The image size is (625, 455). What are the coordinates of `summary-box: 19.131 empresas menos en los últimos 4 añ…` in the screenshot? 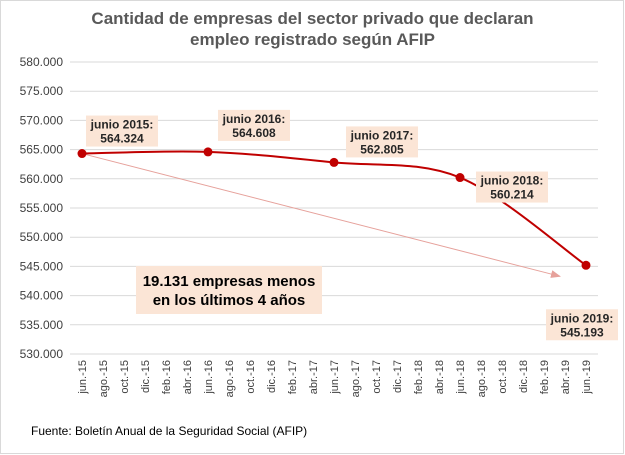 It's located at (229, 290).